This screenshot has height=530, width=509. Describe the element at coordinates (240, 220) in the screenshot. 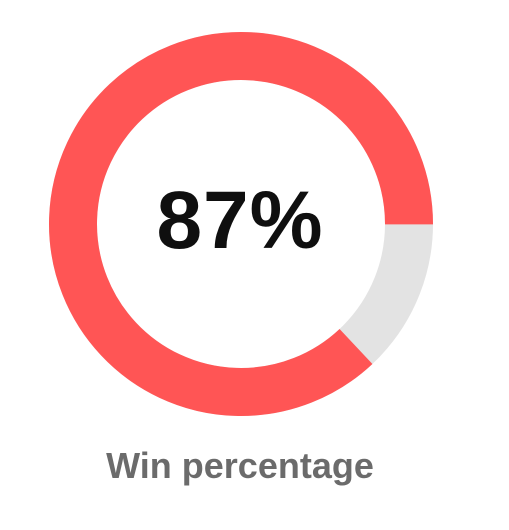

I see `percentage-value: 87%` at that location.